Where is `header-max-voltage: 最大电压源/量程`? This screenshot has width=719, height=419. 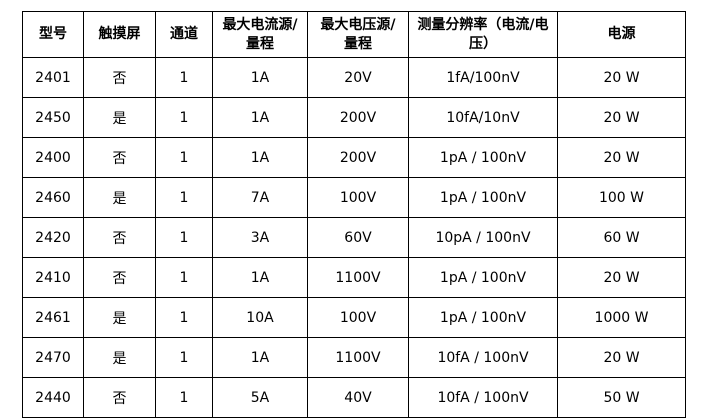 header-max-voltage: 最大电压源/量程 is located at coordinates (358, 34).